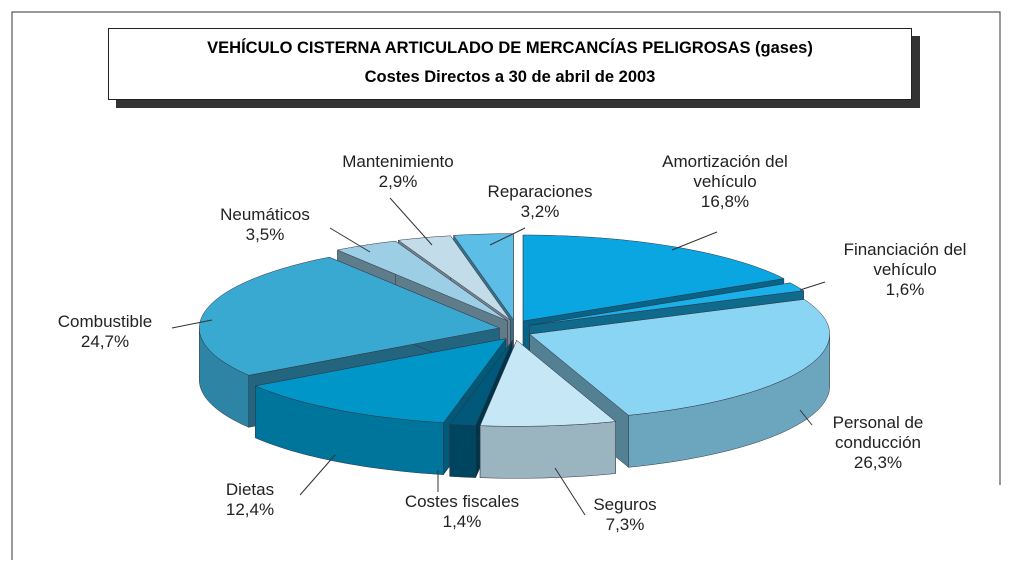 This screenshot has height=561, width=1011. What do you see at coordinates (250, 489) in the screenshot?
I see `category-label: Dietas` at bounding box center [250, 489].